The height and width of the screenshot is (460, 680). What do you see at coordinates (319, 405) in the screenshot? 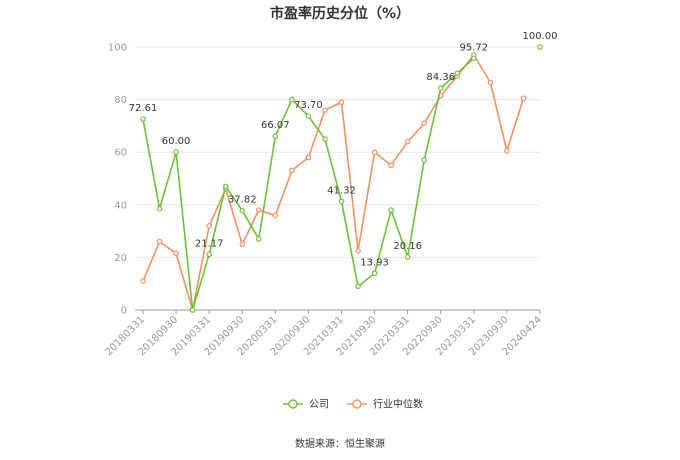
I see `legend-label: 公司` at bounding box center [319, 405].